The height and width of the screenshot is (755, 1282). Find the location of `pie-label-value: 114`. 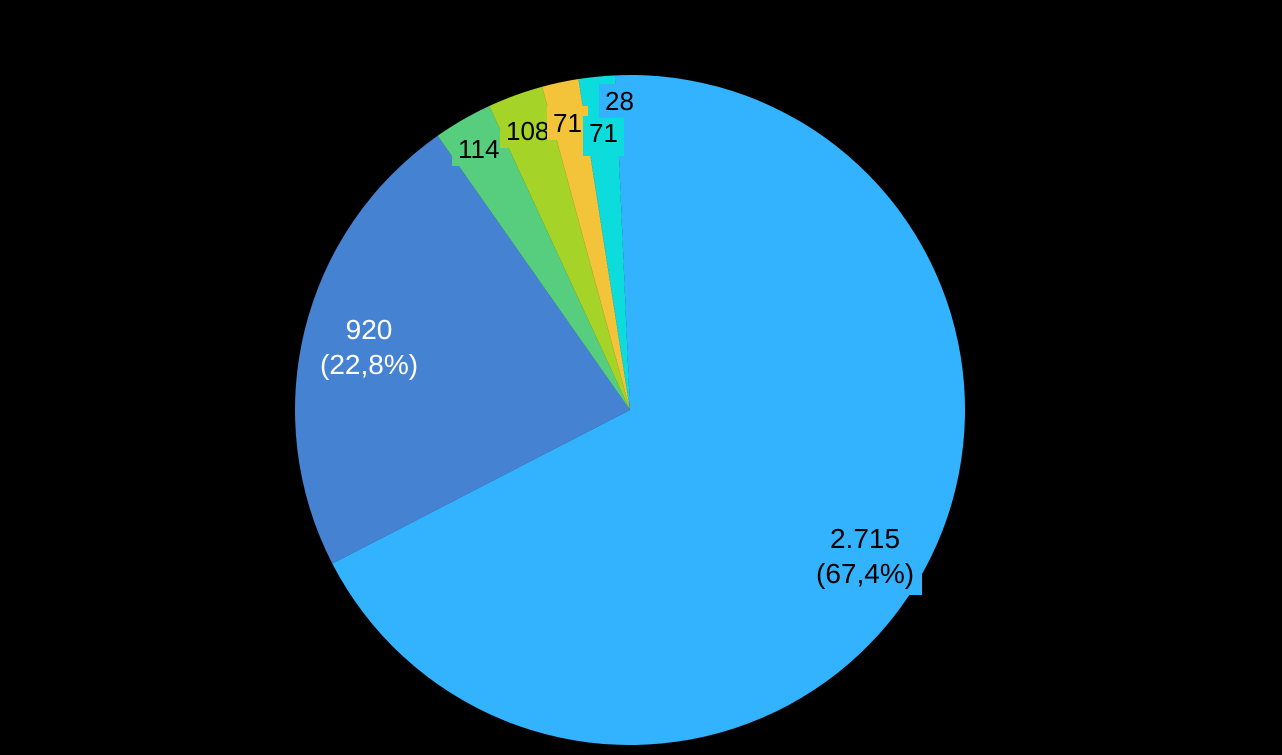

pie-label-value: 114 is located at coordinates (479, 149).